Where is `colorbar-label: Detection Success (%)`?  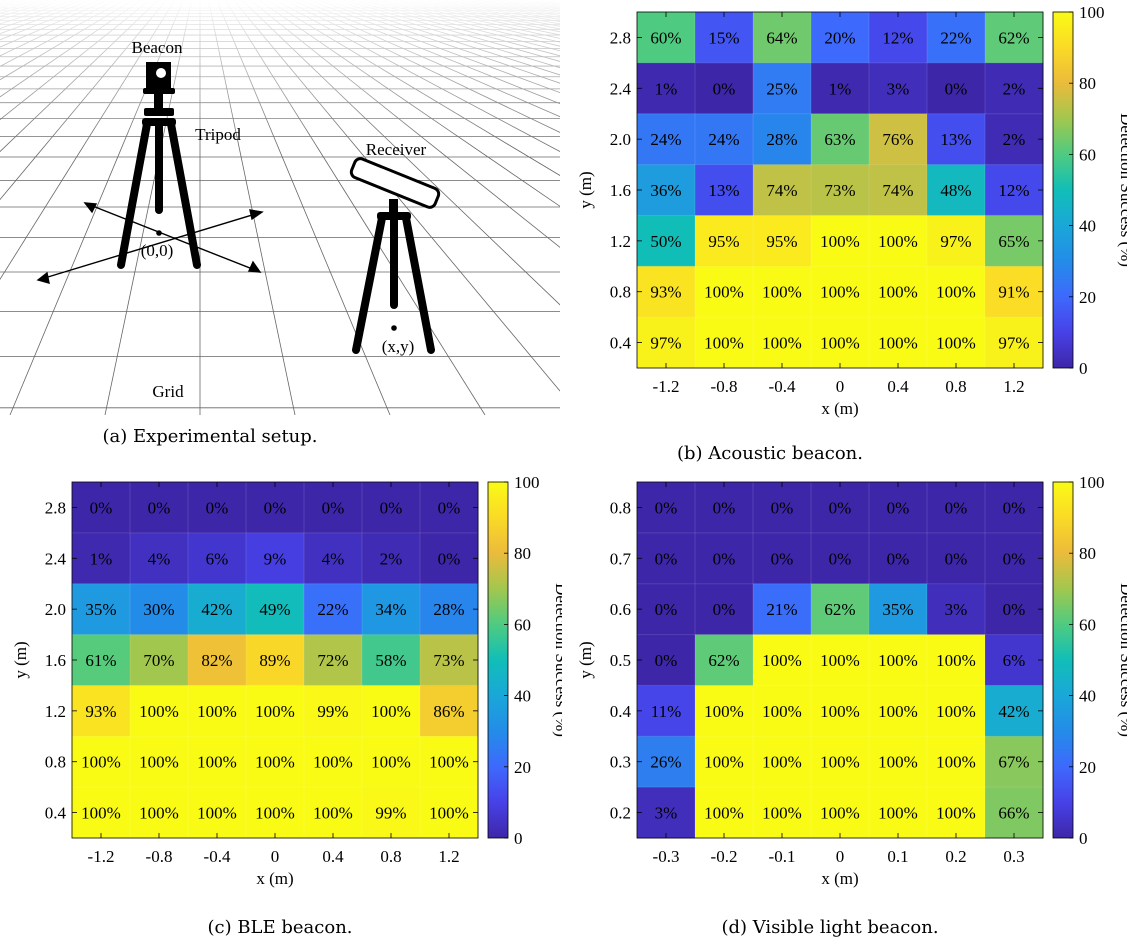
colorbar-label: Detection Success (%) is located at coordinates (1122, 190).